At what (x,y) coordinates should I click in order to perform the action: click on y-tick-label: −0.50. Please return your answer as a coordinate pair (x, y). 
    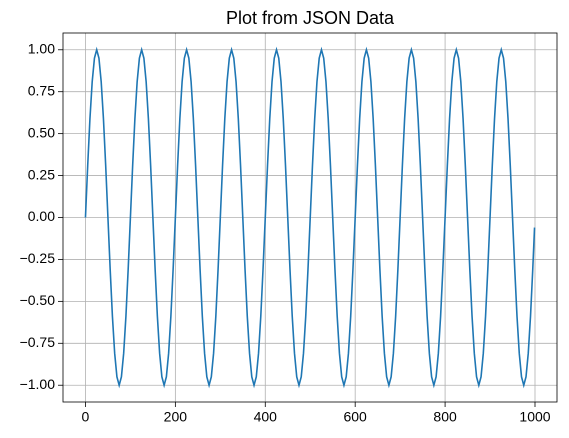
    Looking at the image, I should click on (38, 300).